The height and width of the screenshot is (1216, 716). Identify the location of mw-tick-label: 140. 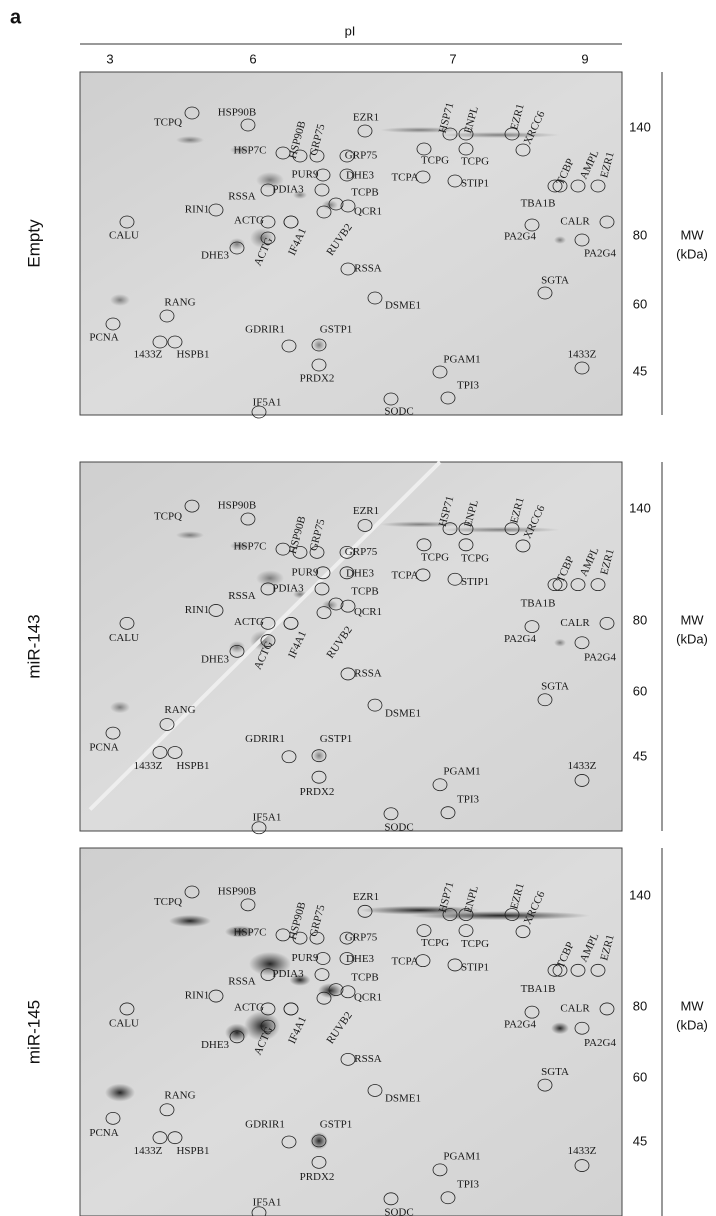
(640, 507).